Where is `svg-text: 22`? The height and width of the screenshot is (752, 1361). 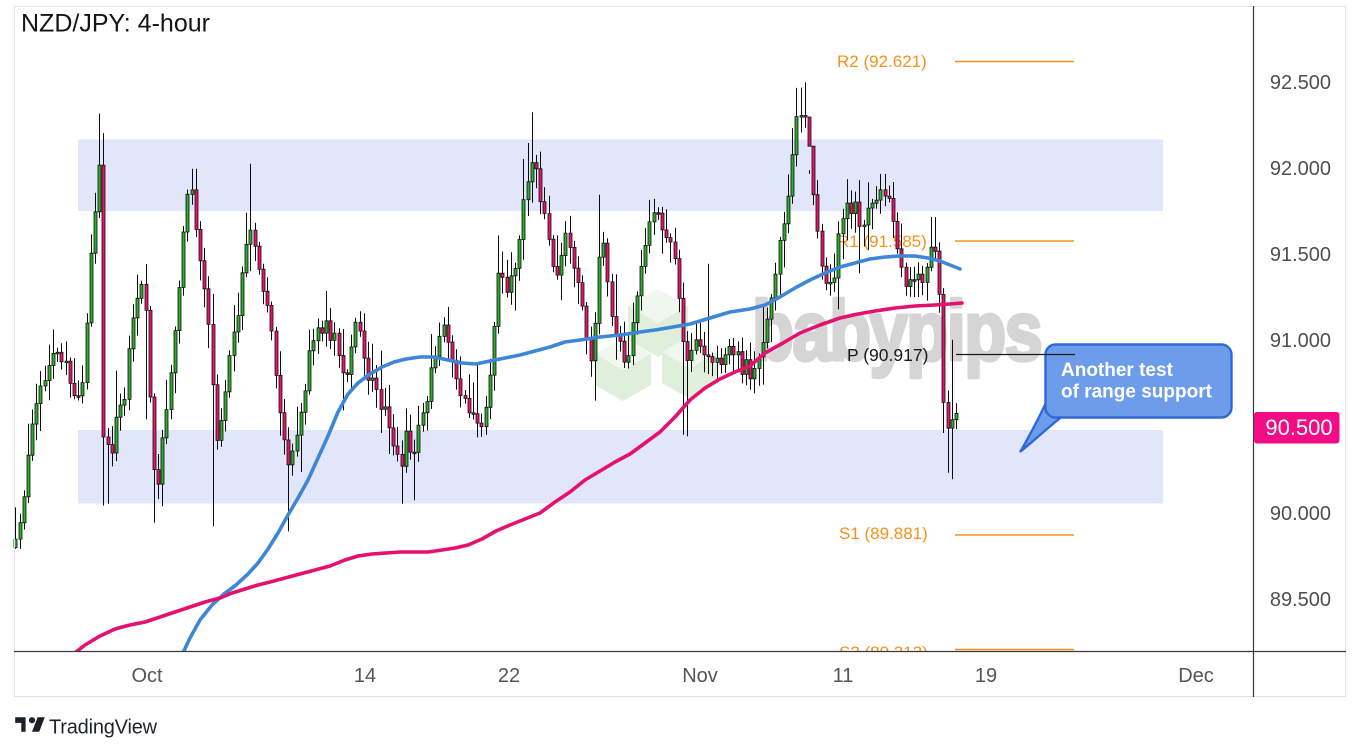 svg-text: 22 is located at coordinates (509, 676).